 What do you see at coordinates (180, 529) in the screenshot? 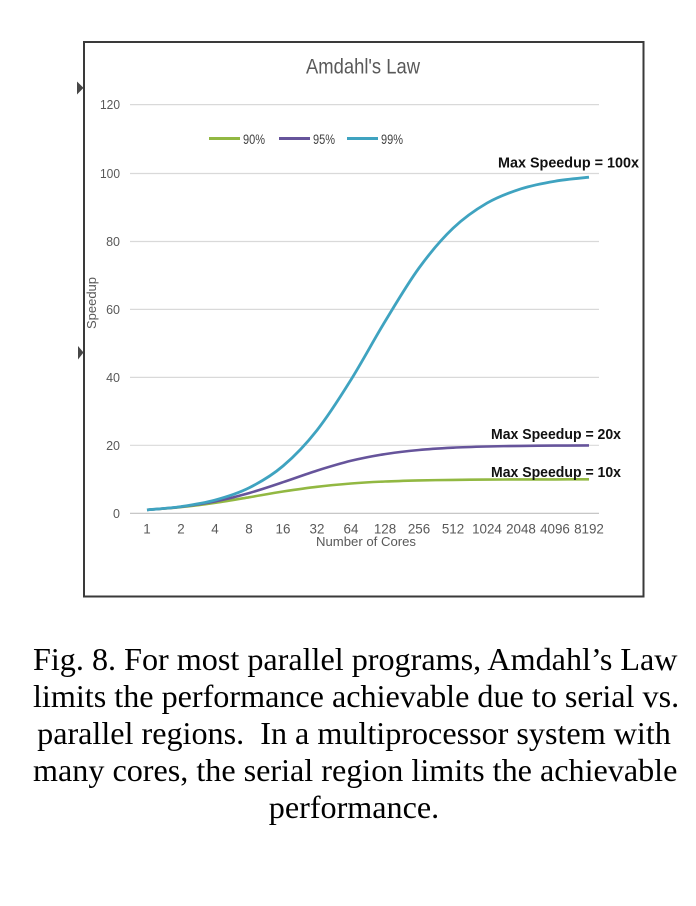
I see `svg-text: 2` at bounding box center [180, 529].